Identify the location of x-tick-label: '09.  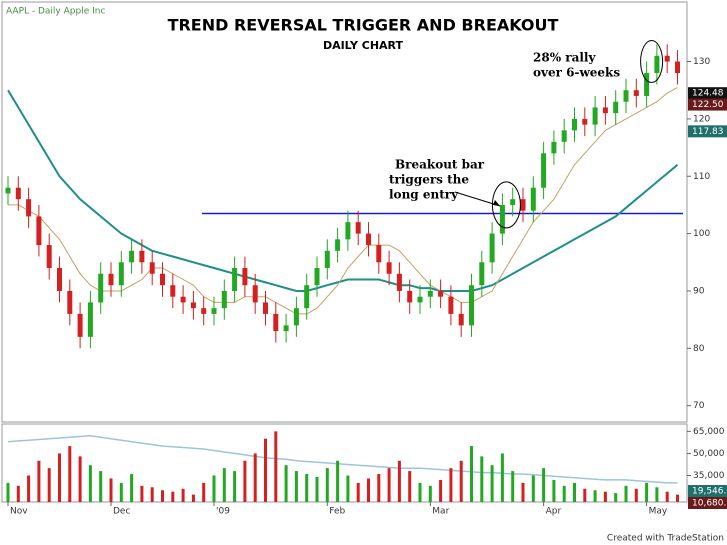
(223, 512).